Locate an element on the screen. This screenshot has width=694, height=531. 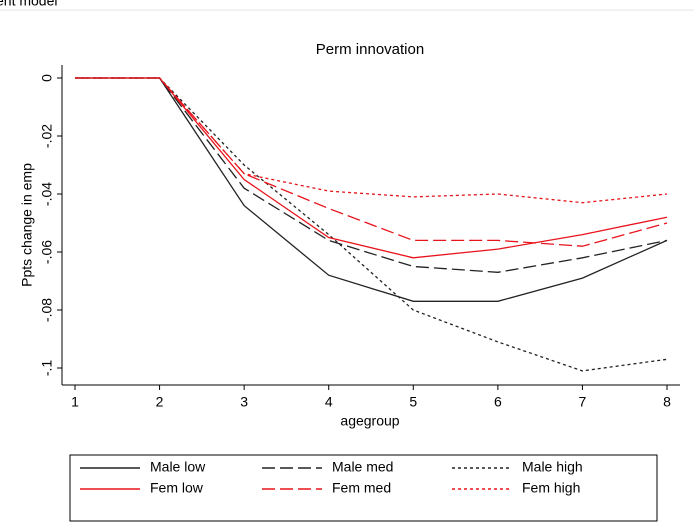
x-tick-label: 1 is located at coordinates (75, 402).